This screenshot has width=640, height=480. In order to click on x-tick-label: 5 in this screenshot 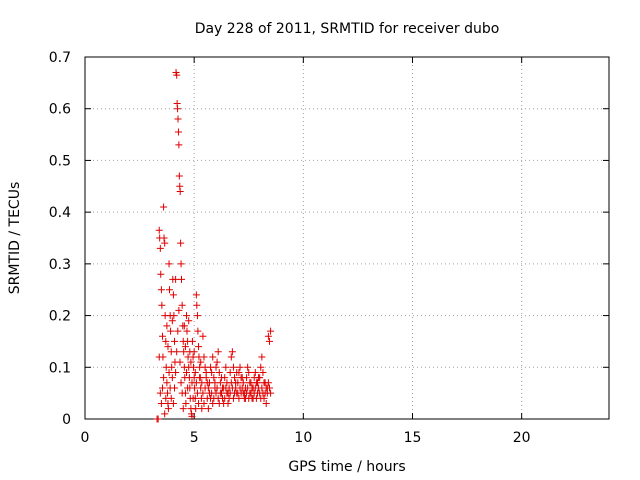, I will do `click(194, 438)`.